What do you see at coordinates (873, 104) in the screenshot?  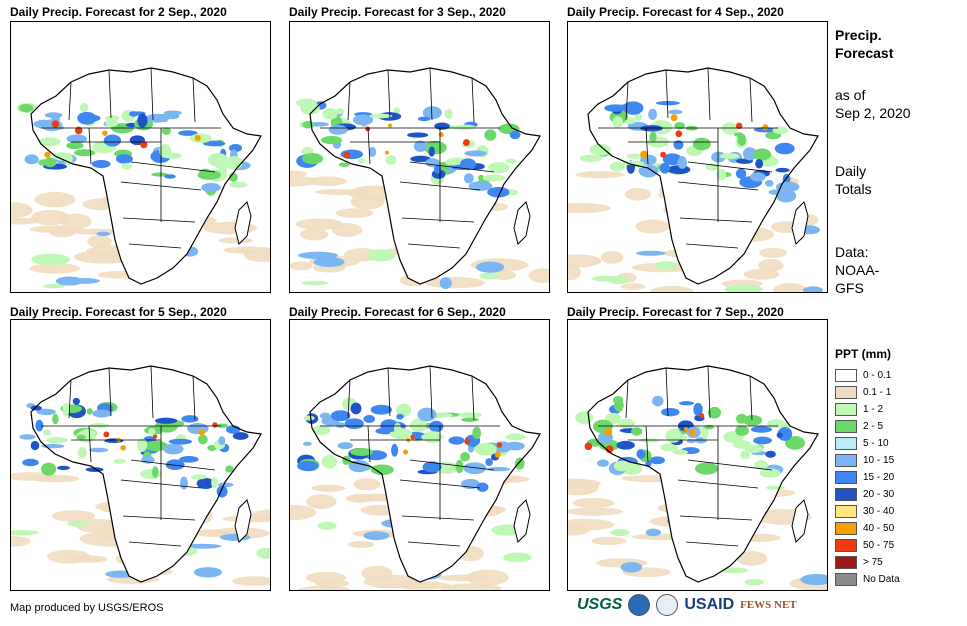 I see `sidebar-as-of: as of Sep 2, 2020` at bounding box center [873, 104].